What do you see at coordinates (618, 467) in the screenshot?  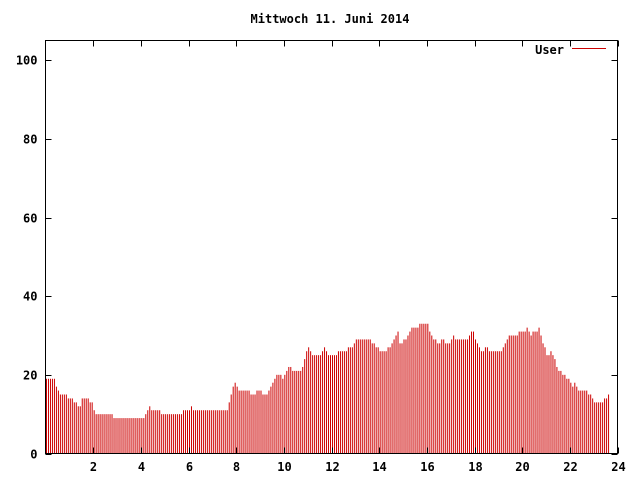 I see `x-tick-label: 24` at bounding box center [618, 467].